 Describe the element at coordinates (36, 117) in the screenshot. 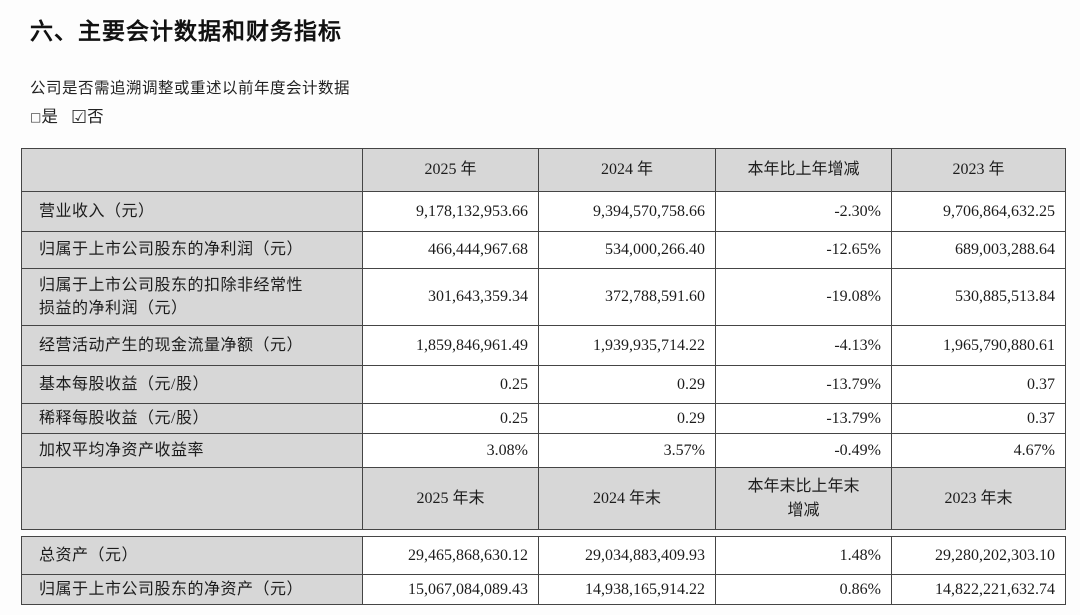

I see `checkbox-yes-icon: □` at that location.